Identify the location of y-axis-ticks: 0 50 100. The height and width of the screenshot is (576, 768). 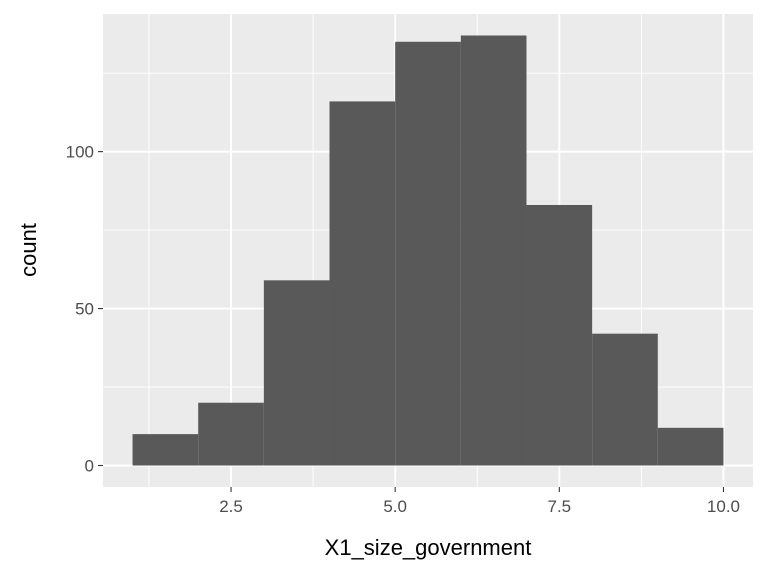
(84, 309).